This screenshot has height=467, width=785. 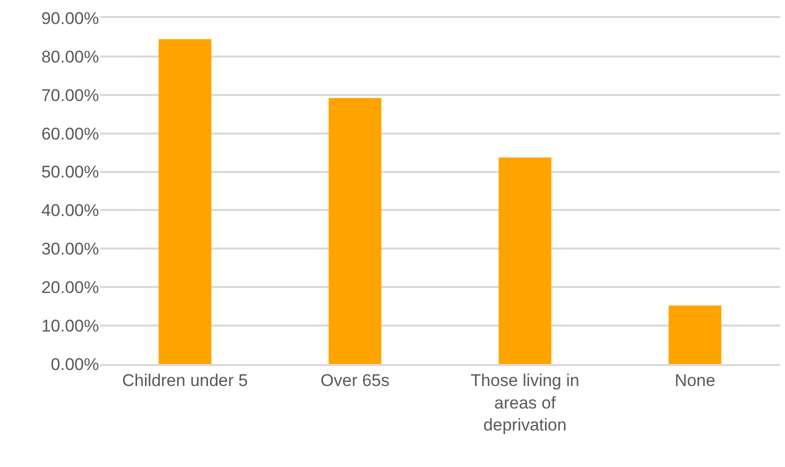 I want to click on y-tick-label: 10.00%, so click(x=70, y=326).